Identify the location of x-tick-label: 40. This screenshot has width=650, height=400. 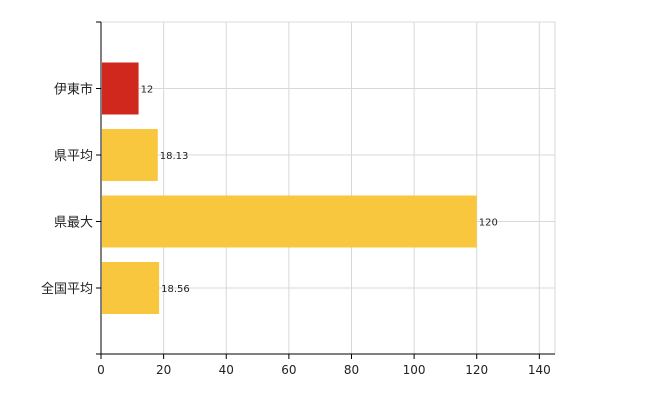
(226, 370).